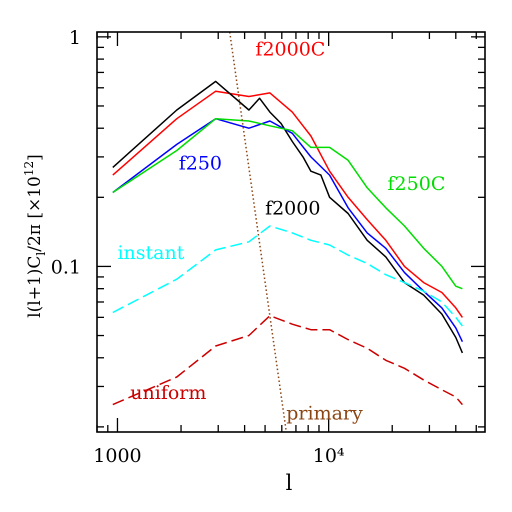 The image size is (512, 512). I want to click on annotation-instant: instant, so click(150, 253).